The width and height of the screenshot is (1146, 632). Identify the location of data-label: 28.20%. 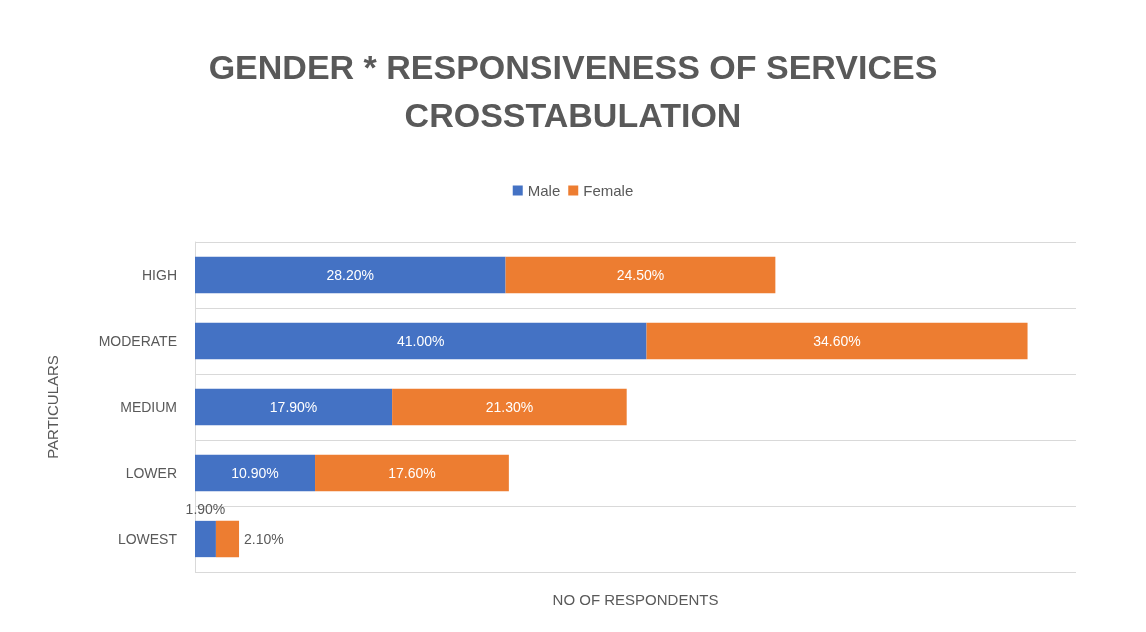
(350, 275).